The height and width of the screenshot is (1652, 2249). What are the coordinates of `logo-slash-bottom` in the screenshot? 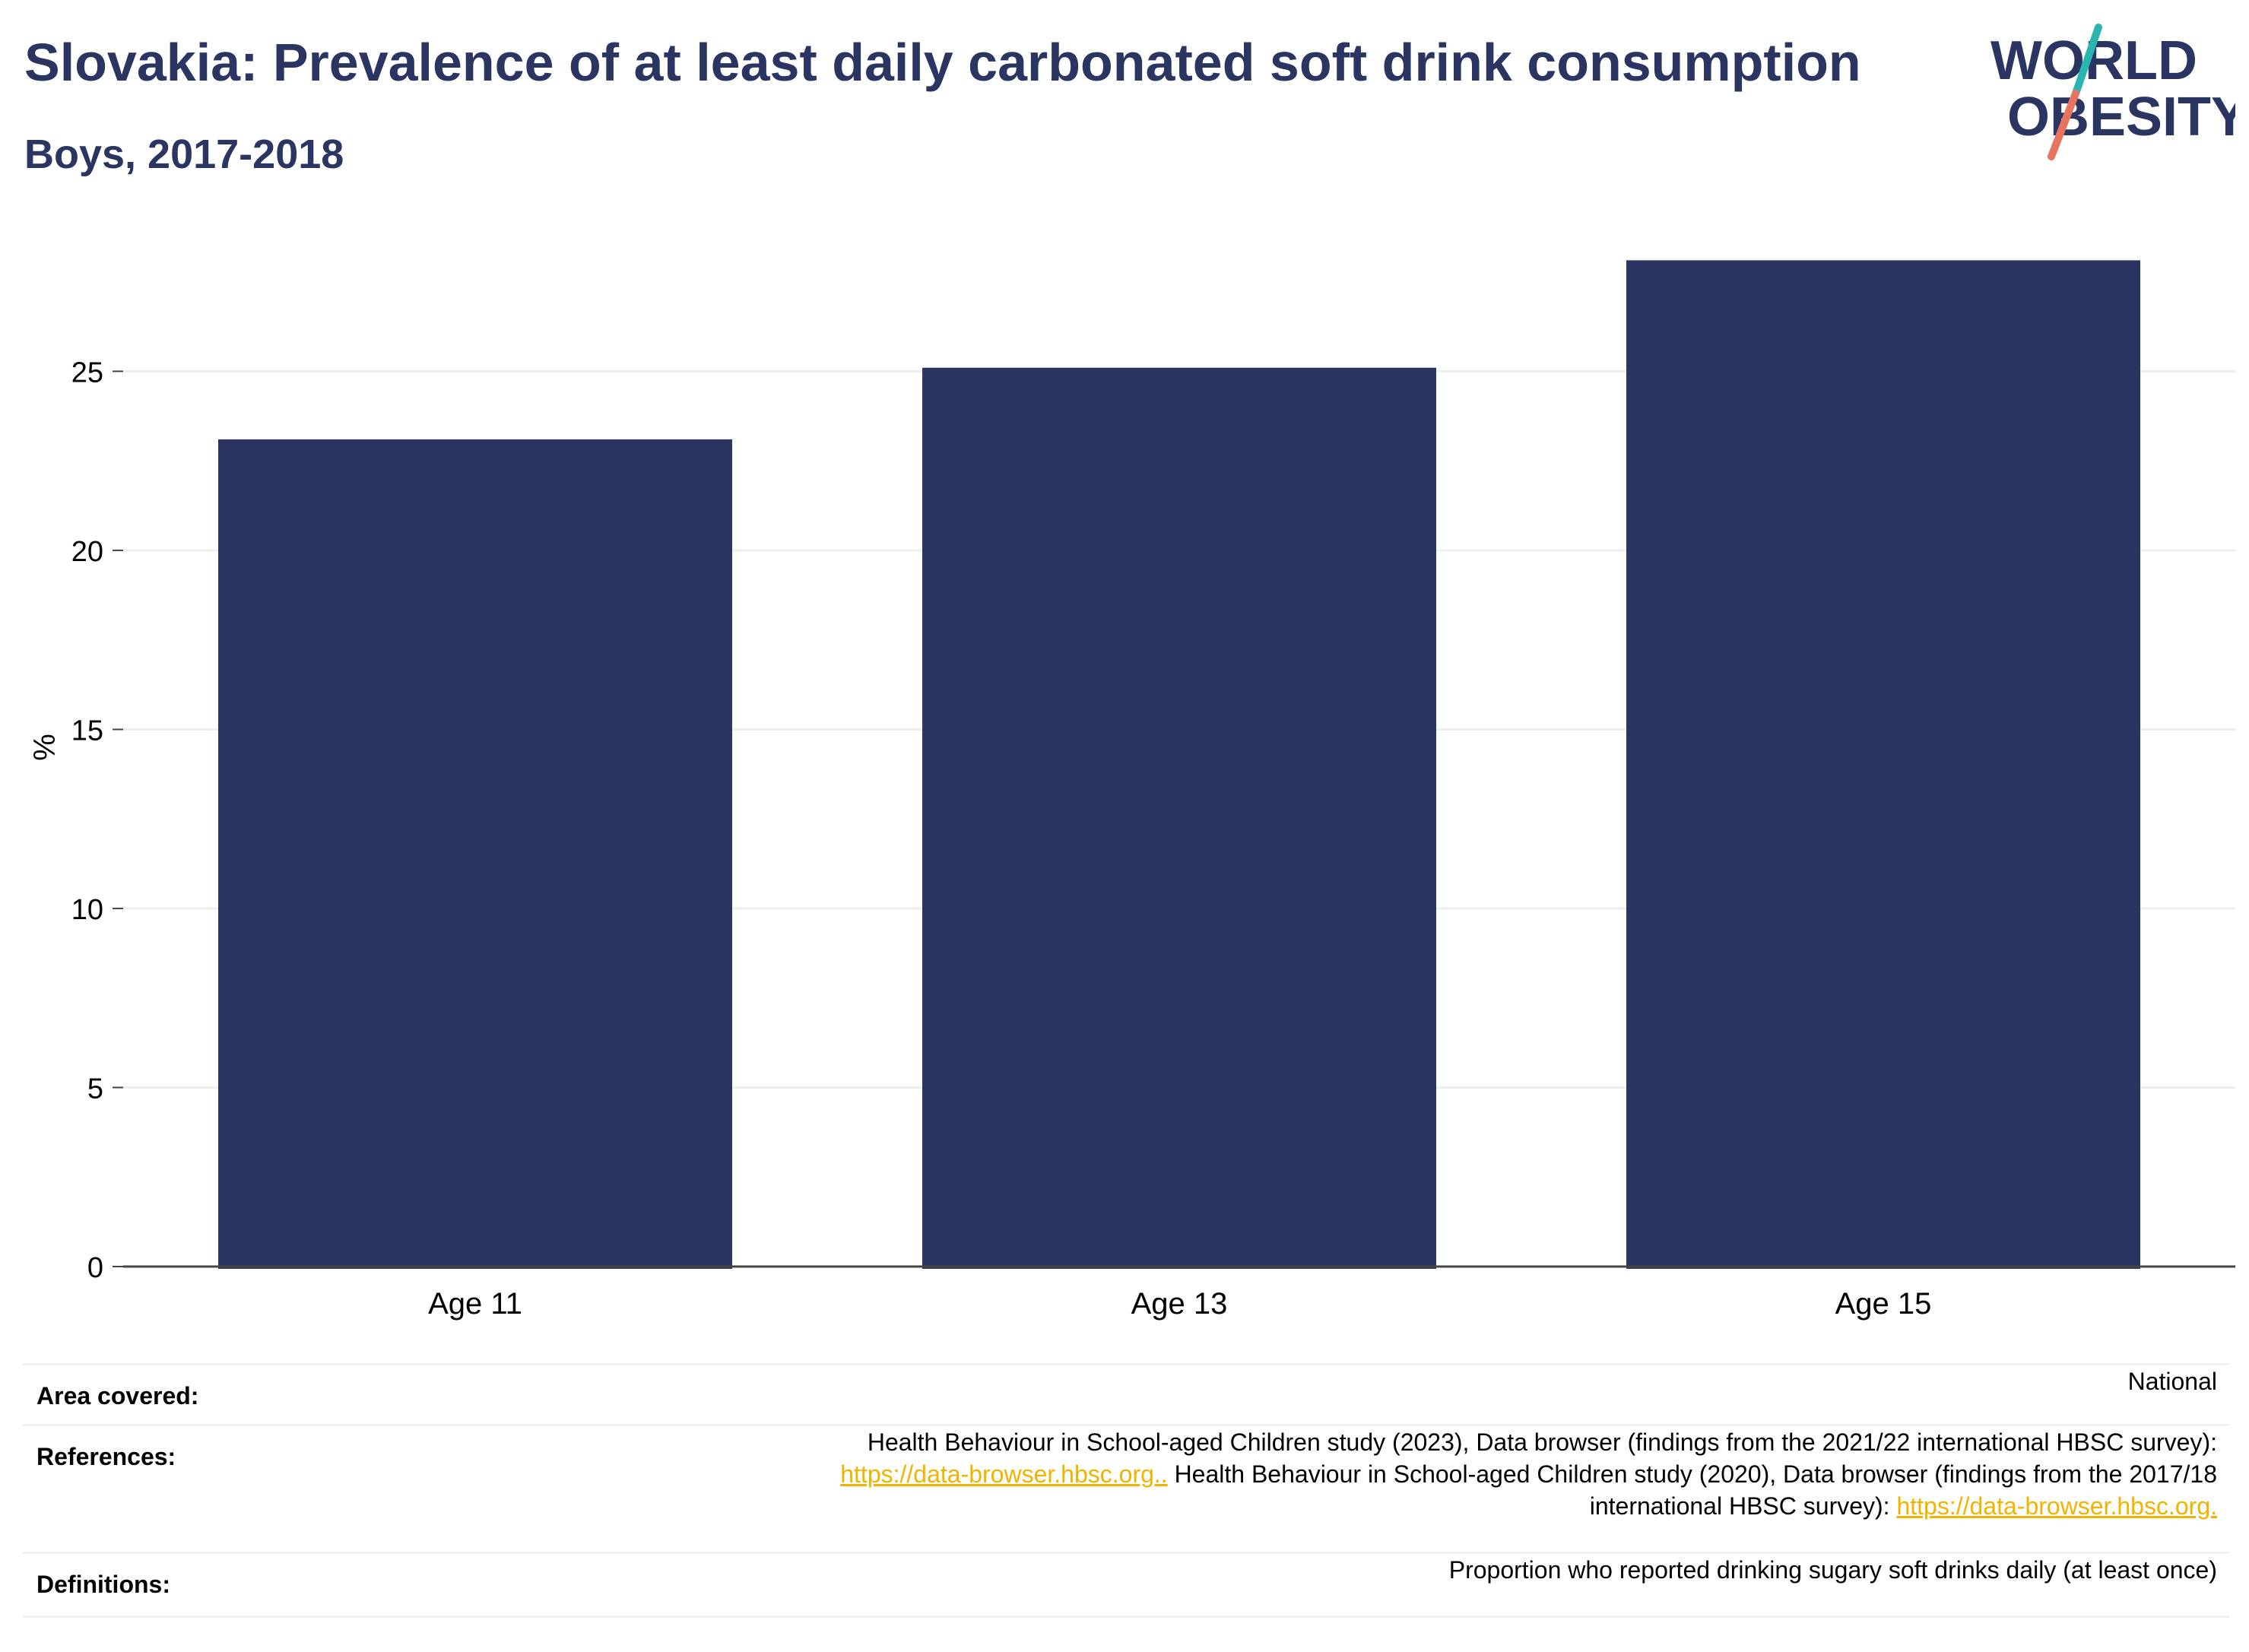 It's located at (2063, 125).